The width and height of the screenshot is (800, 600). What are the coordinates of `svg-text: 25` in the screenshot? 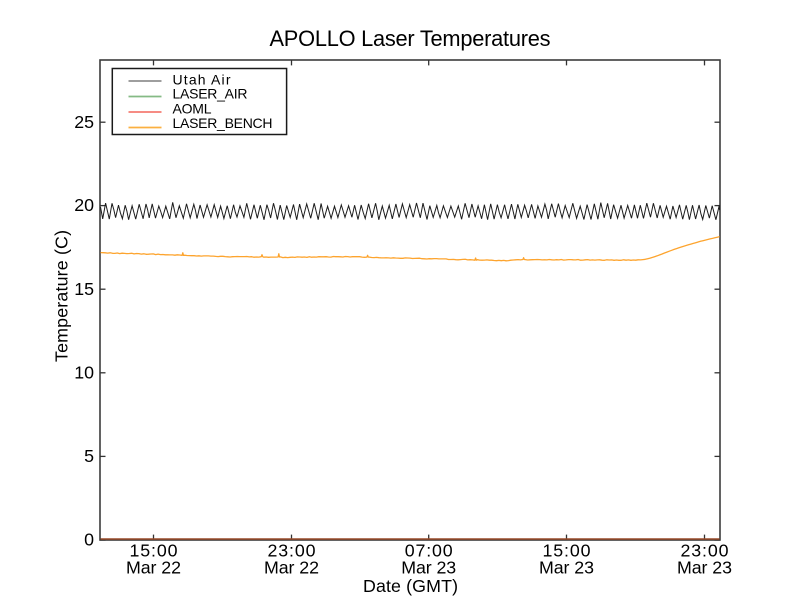 It's located at (84, 122).